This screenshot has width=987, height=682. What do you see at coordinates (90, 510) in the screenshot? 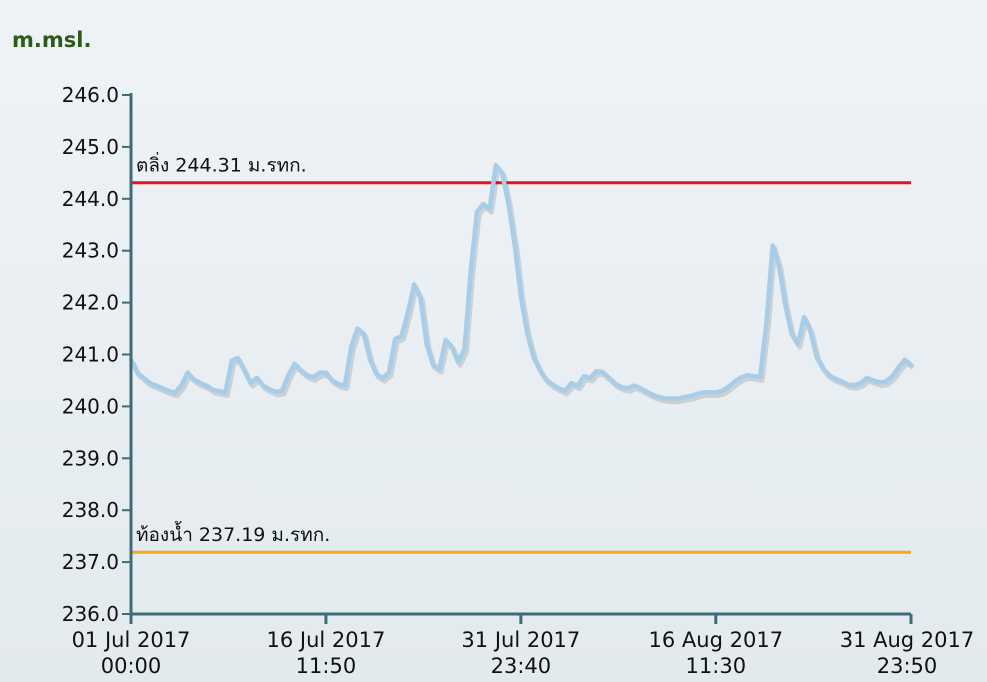
I see `y-tick-label: 238.0` at bounding box center [90, 510].